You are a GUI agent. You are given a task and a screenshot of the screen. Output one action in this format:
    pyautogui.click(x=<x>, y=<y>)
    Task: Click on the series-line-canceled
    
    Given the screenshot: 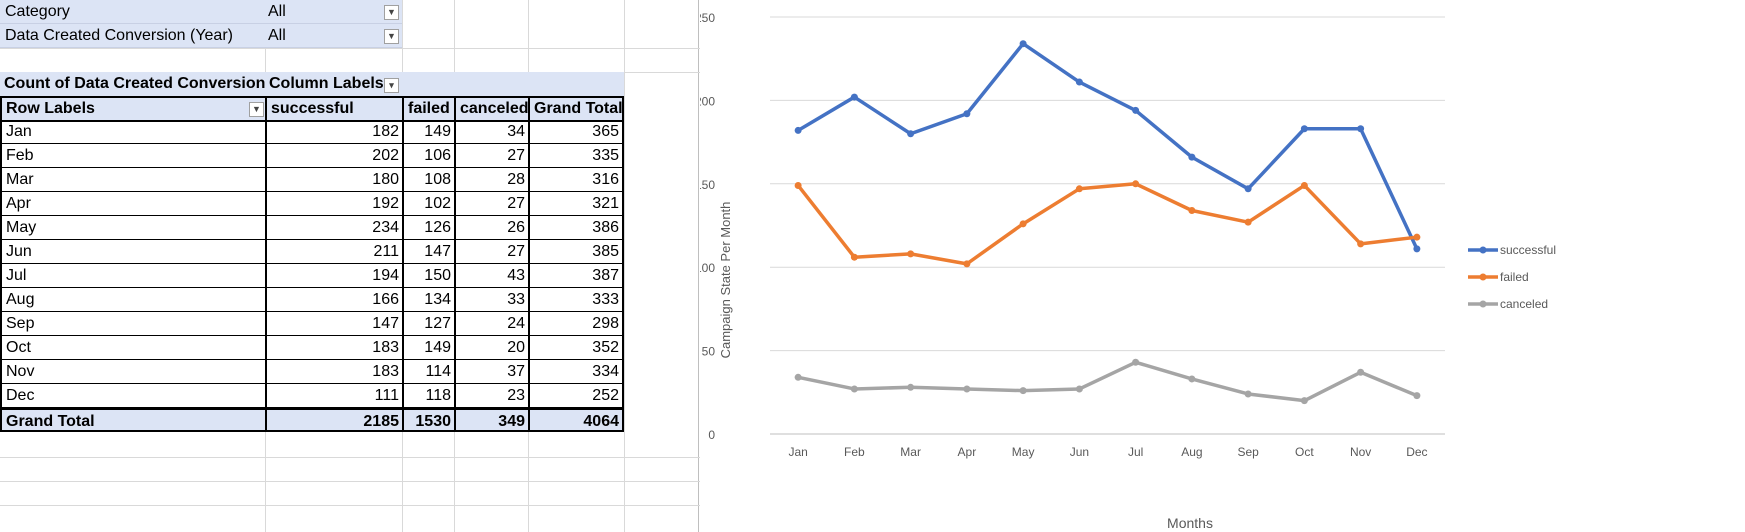 What is the action you would take?
    pyautogui.click(x=1107, y=381)
    